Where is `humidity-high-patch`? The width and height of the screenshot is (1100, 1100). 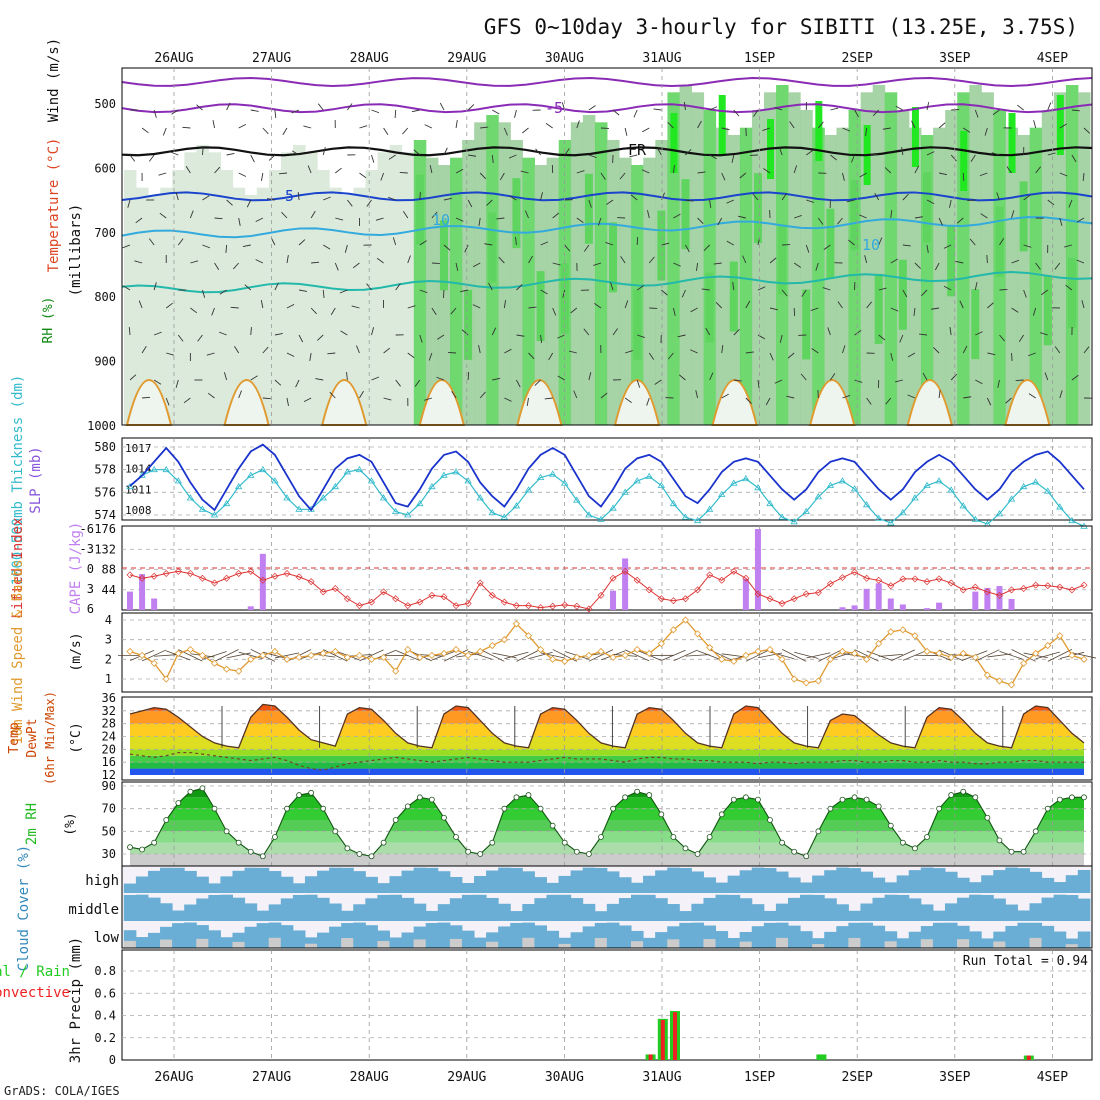
humidity-high-patch is located at coordinates (468, 324).